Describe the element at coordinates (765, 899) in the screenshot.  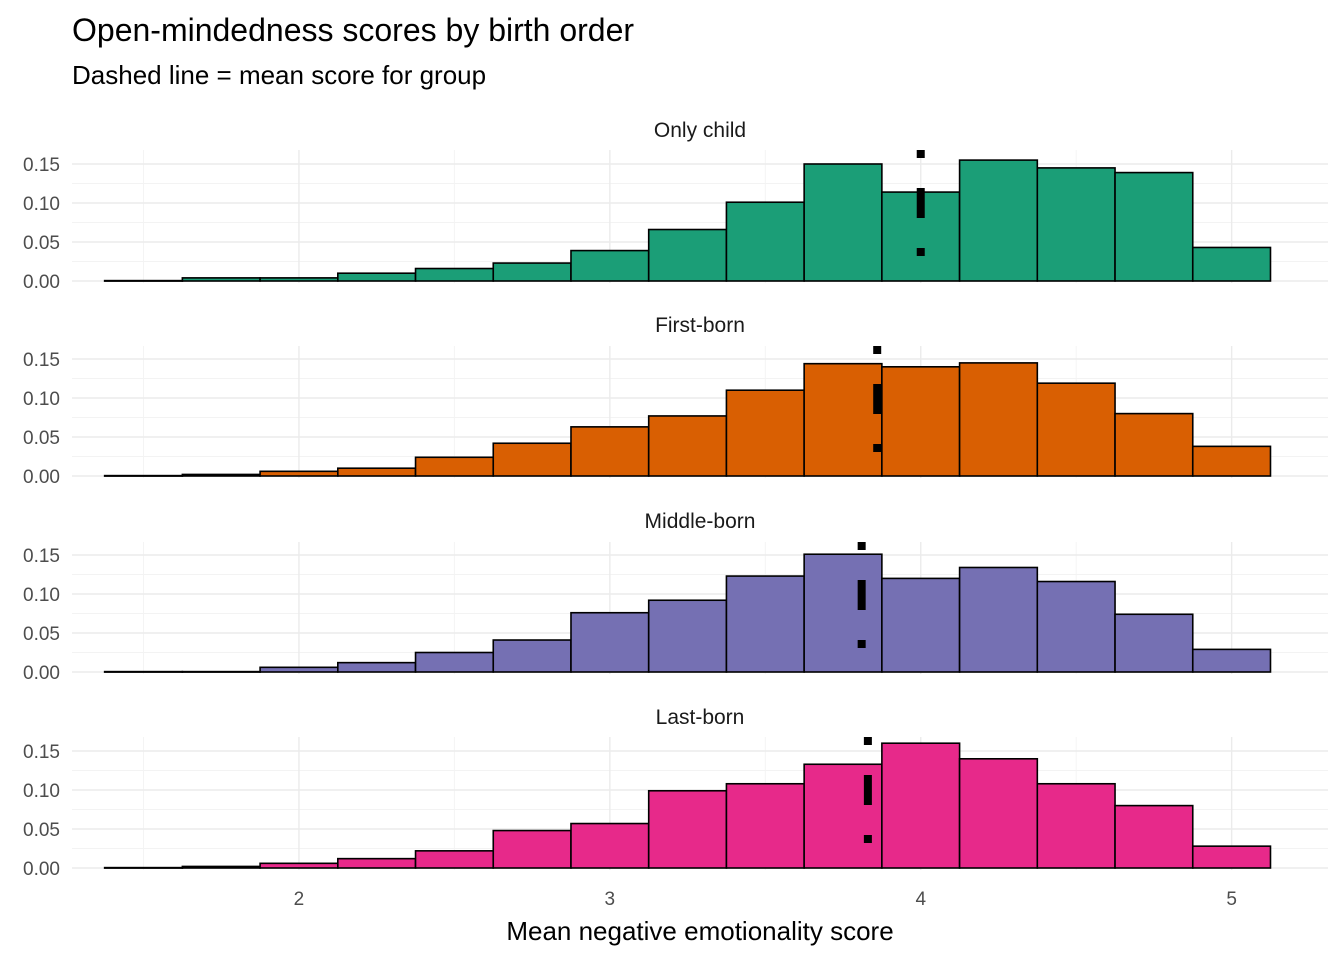
I see `x-axis: 2 3 4 5` at that location.